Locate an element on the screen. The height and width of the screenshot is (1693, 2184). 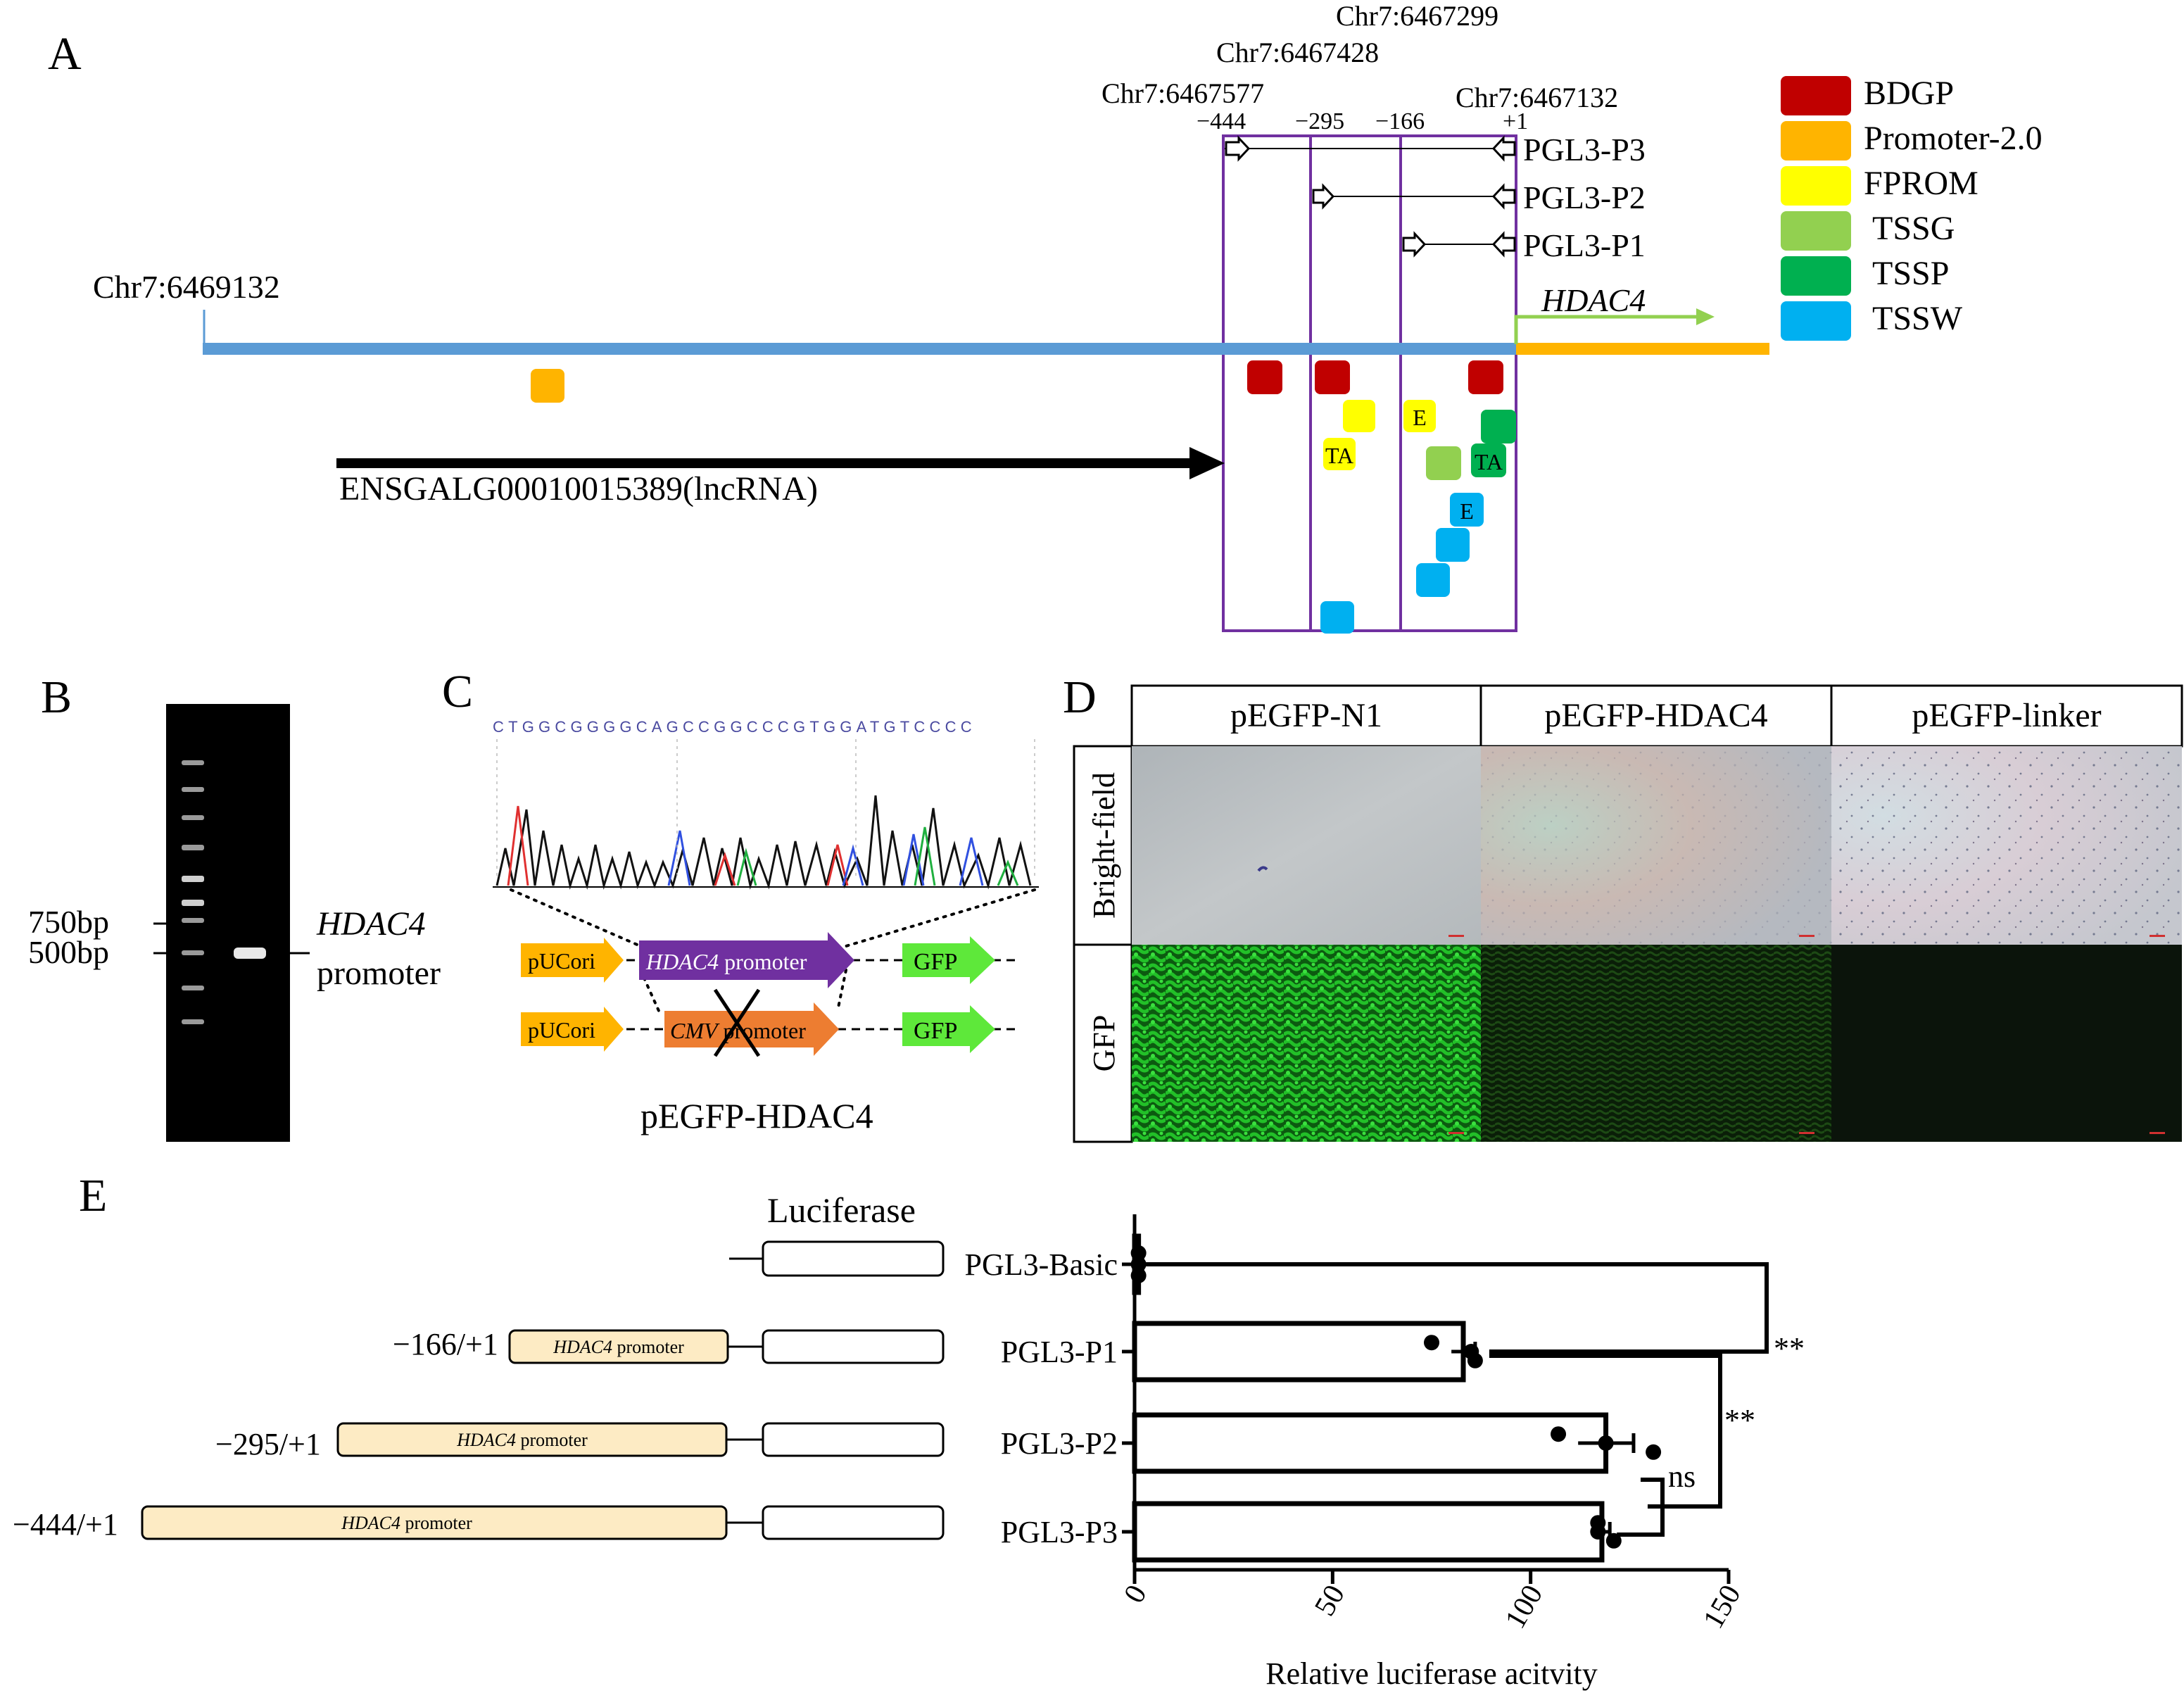
panel-e-label: E is located at coordinates (93, 1195).